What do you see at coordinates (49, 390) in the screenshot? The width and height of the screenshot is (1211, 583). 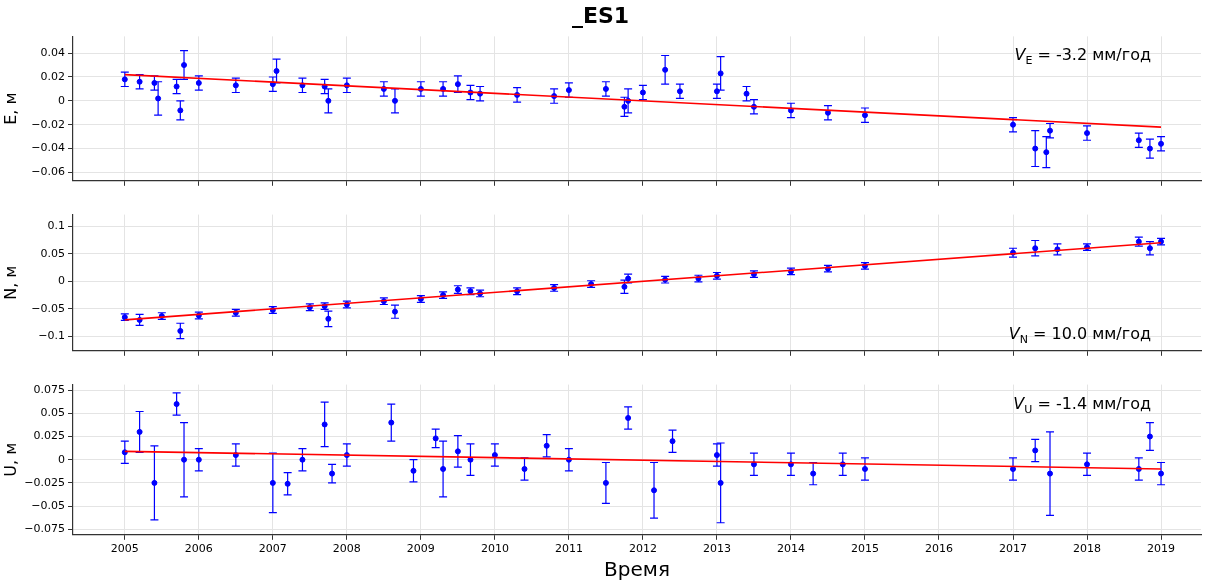 I see `y-tick-label: 0.075` at bounding box center [49, 390].